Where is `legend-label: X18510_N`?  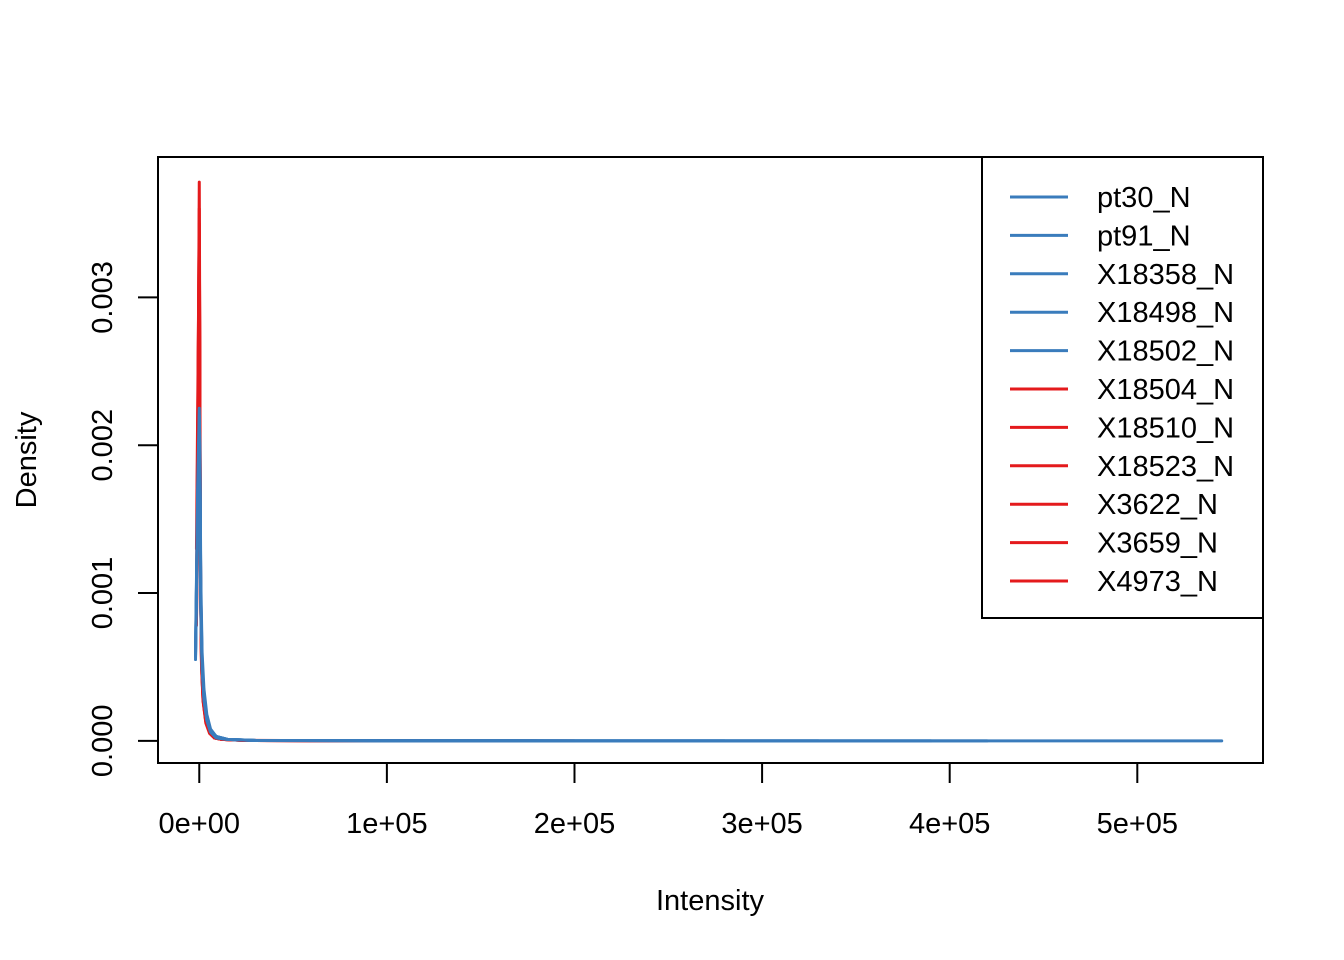 legend-label: X18510_N is located at coordinates (1165, 428).